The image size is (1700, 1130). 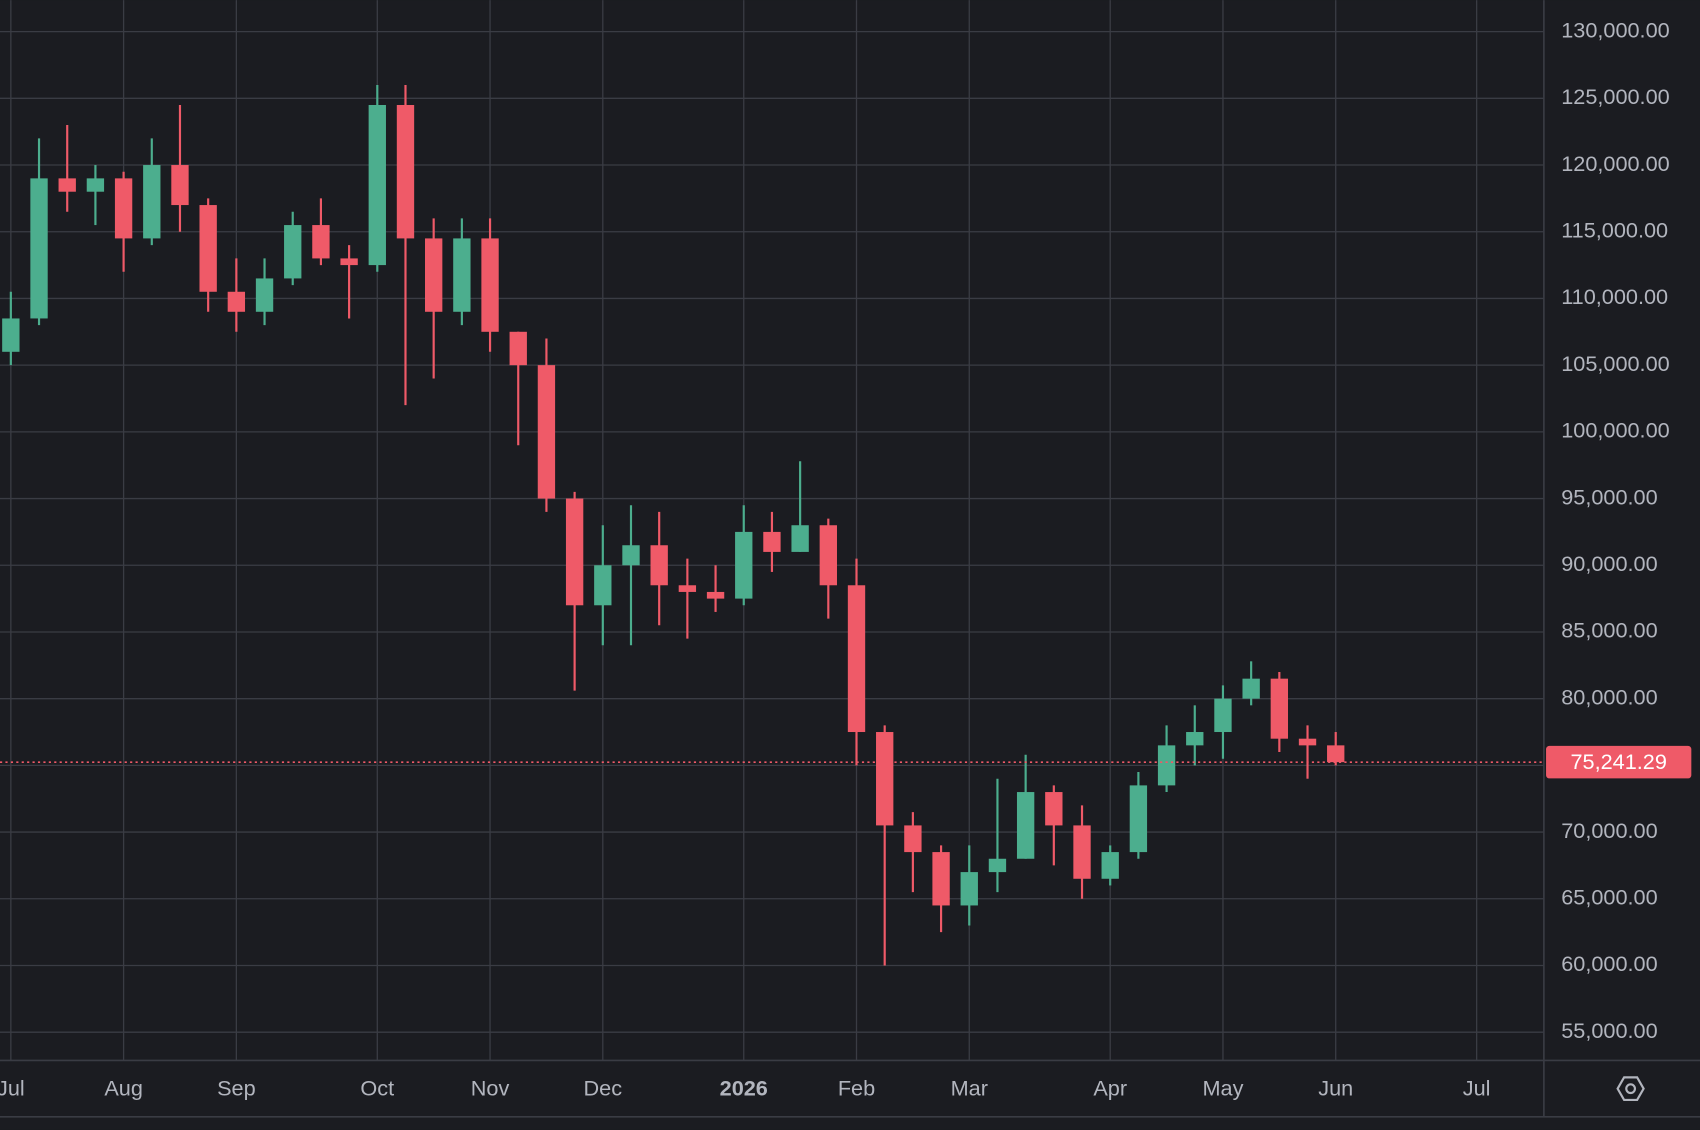 I want to click on y-tick-label: 80,000.00, so click(x=1609, y=696).